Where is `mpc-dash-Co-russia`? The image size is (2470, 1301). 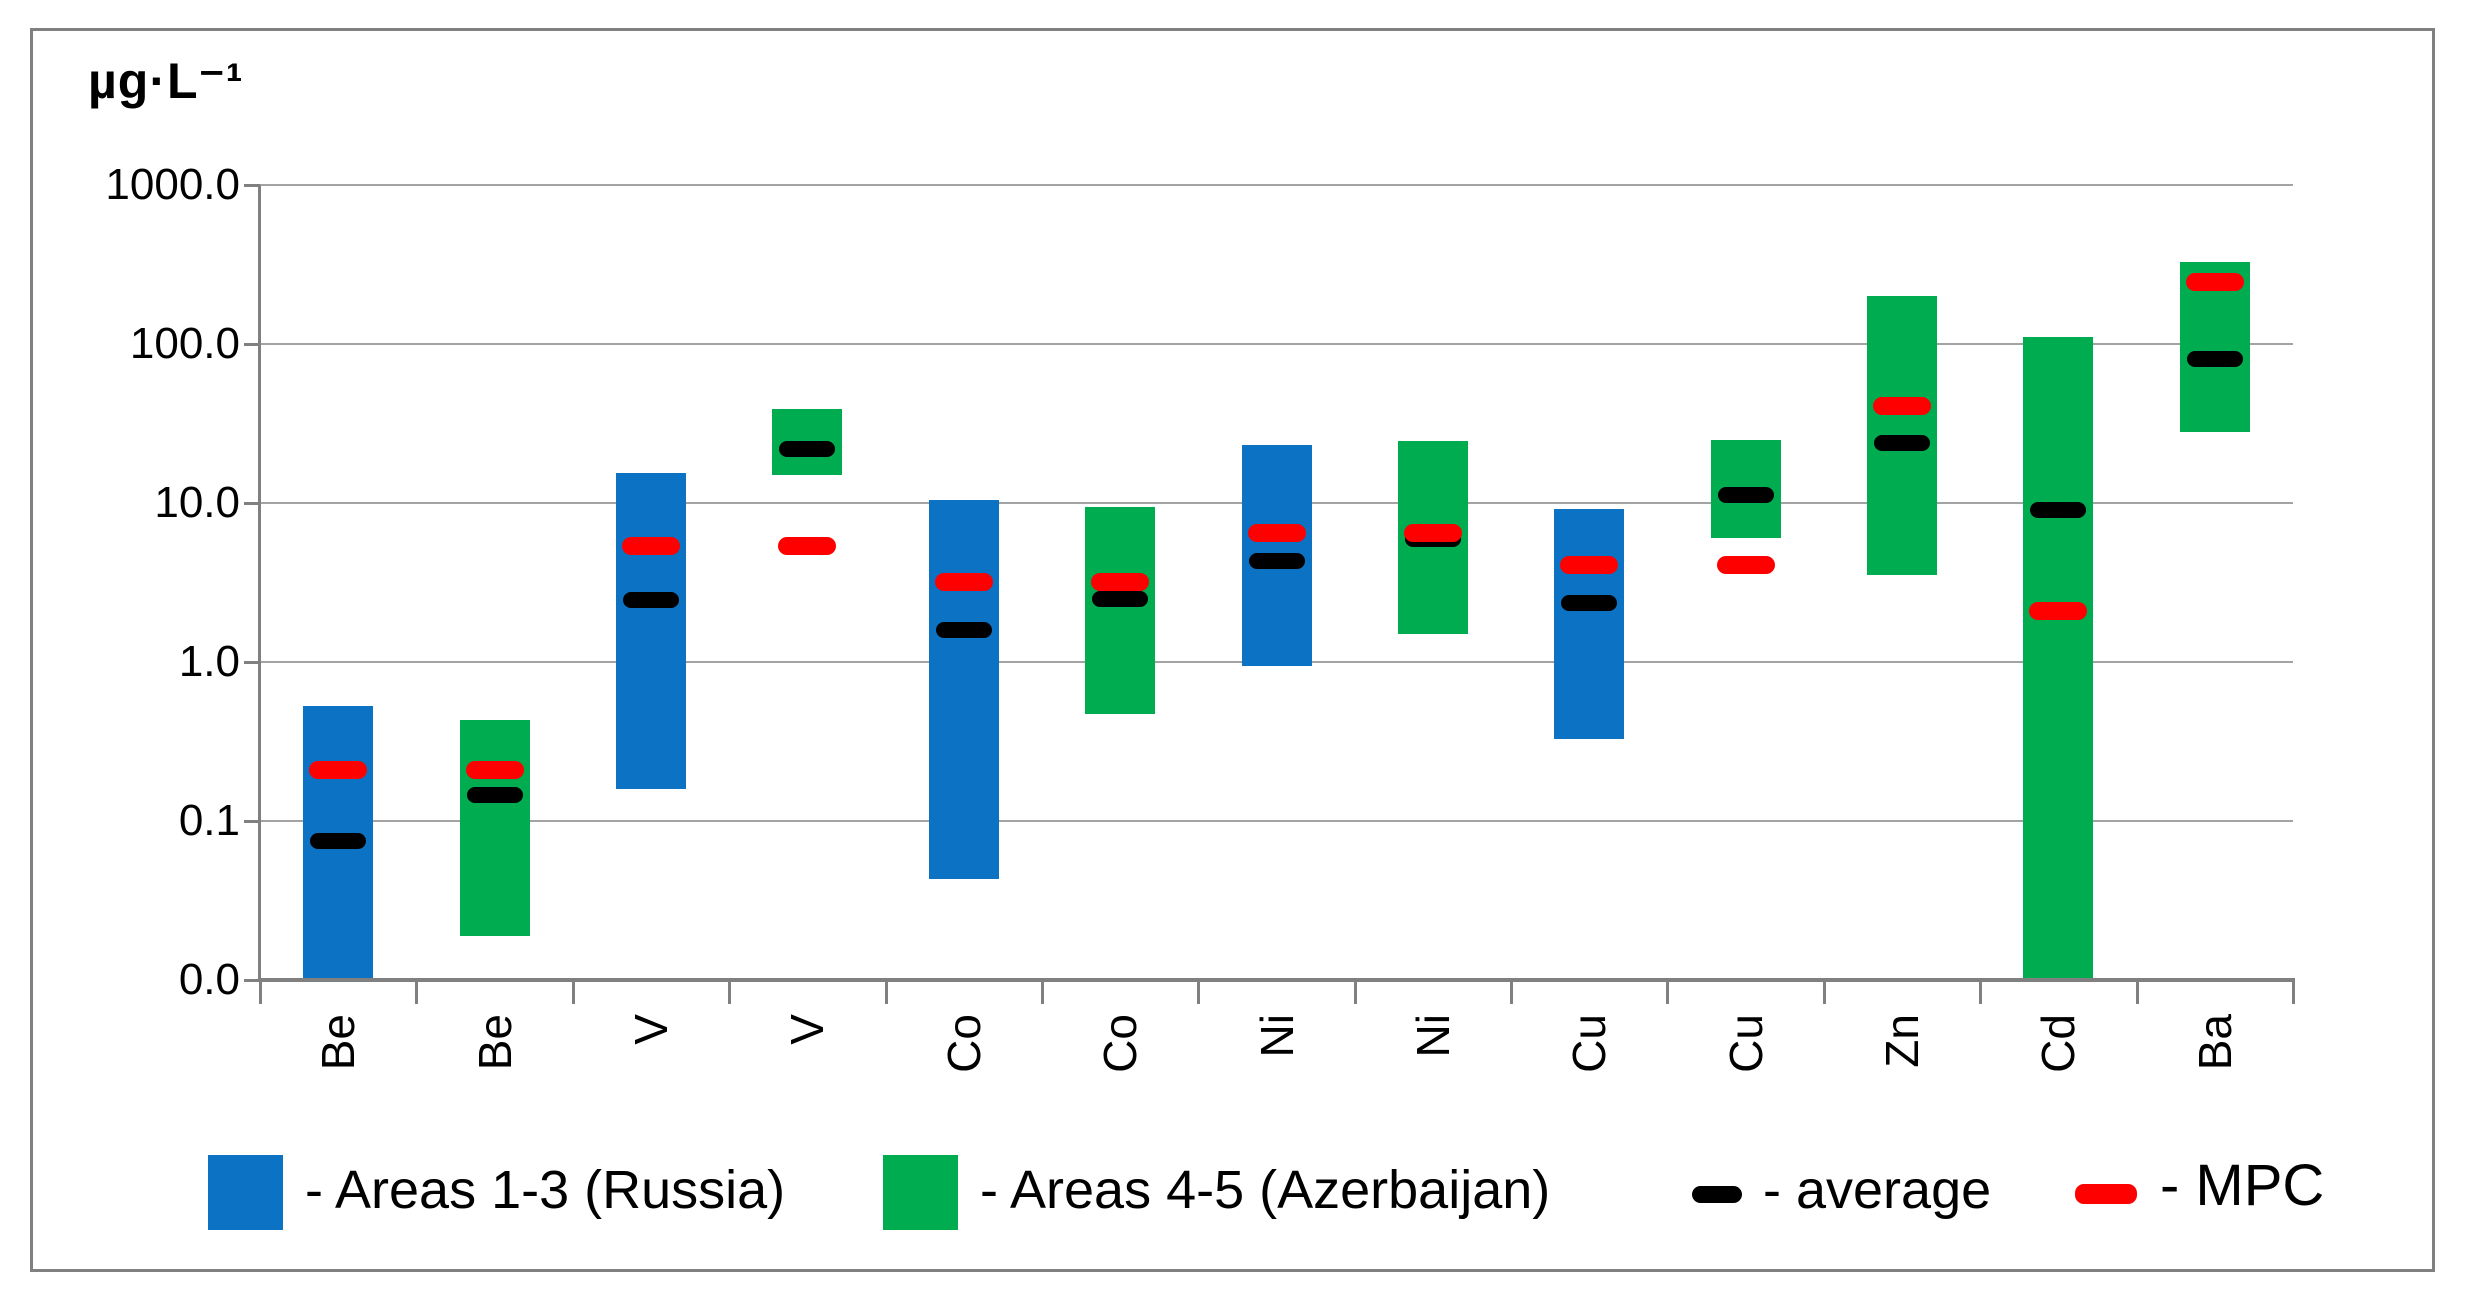
mpc-dash-Co-russia is located at coordinates (963, 581).